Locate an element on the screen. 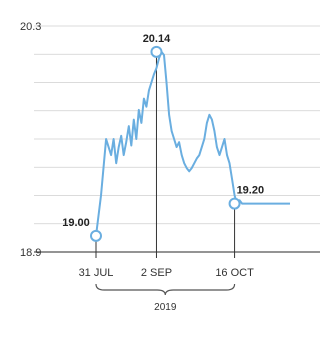 This screenshot has height=339, width=323. x-axis-tick-labels: 31 JUL 2 SEP 16 OCT is located at coordinates (167, 273).